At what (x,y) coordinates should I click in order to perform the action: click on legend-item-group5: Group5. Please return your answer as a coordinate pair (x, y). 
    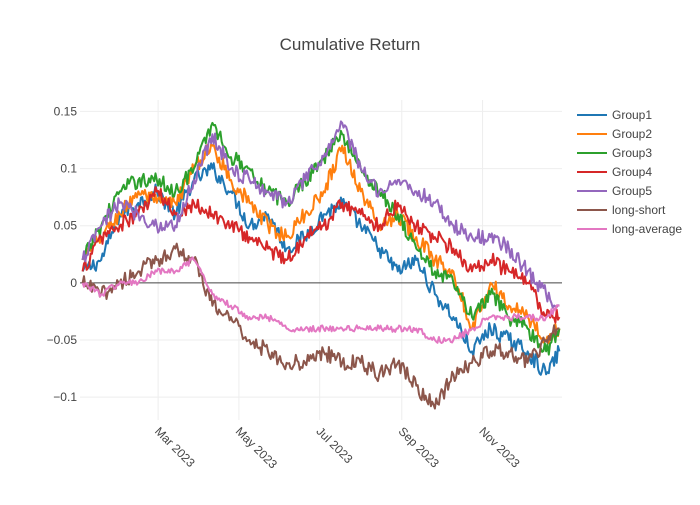
    Looking at the image, I should click on (614, 191).